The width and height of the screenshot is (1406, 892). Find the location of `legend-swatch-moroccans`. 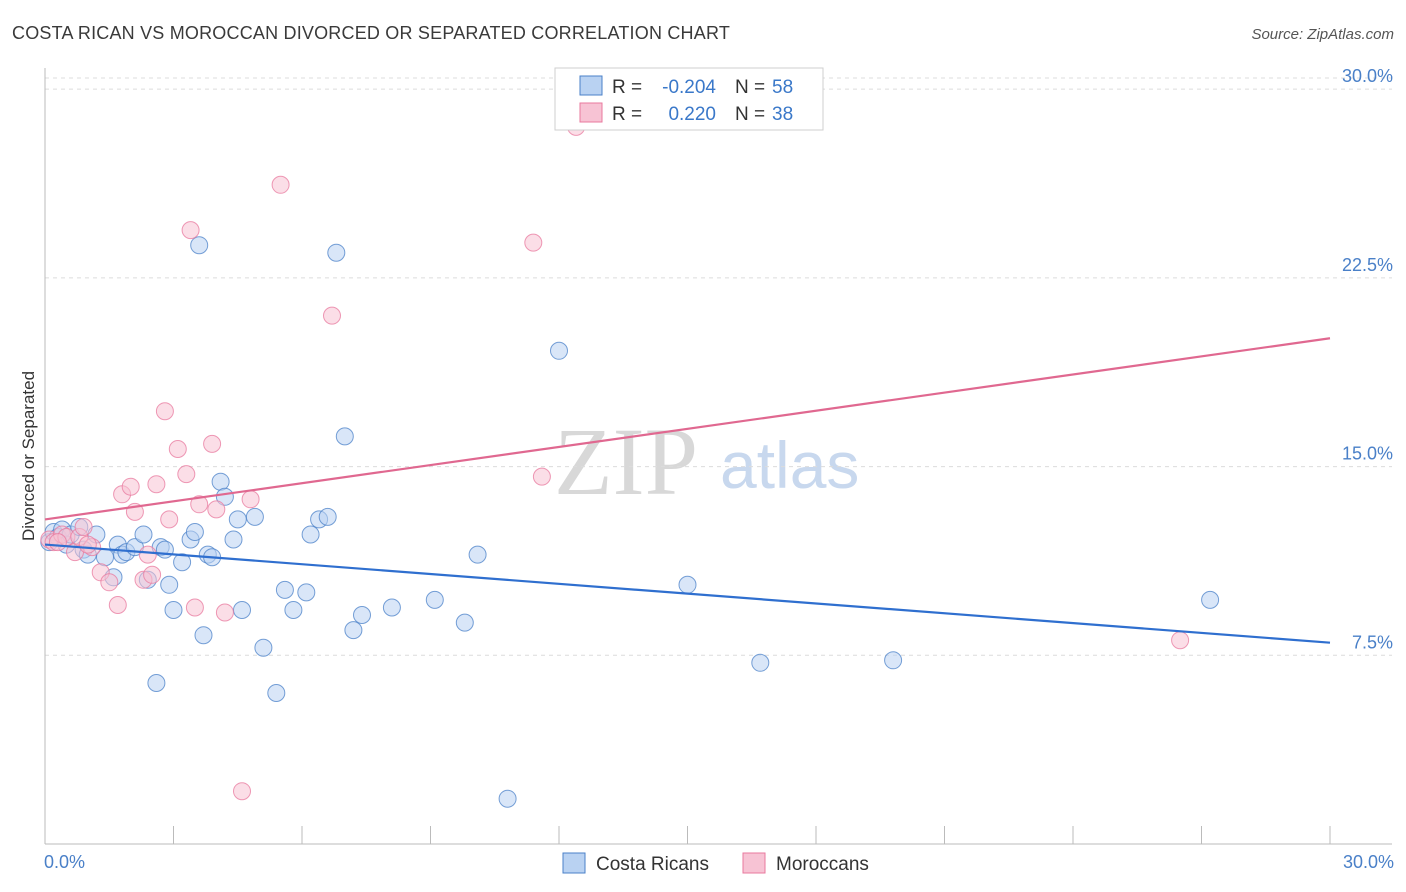

legend-swatch-moroccans is located at coordinates (591, 112).